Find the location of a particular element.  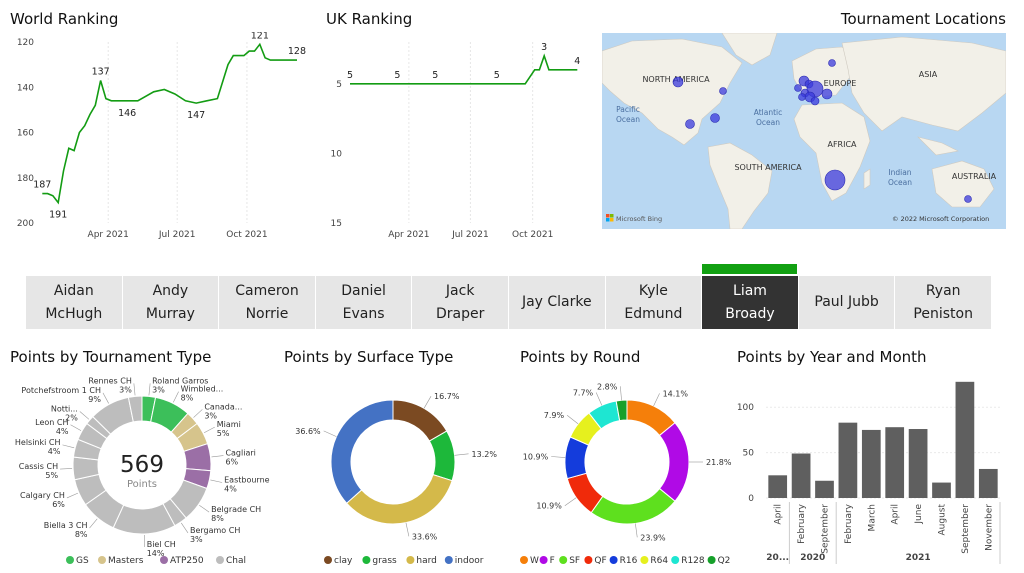

world-ranking-y-tick: 180 is located at coordinates (25, 179).